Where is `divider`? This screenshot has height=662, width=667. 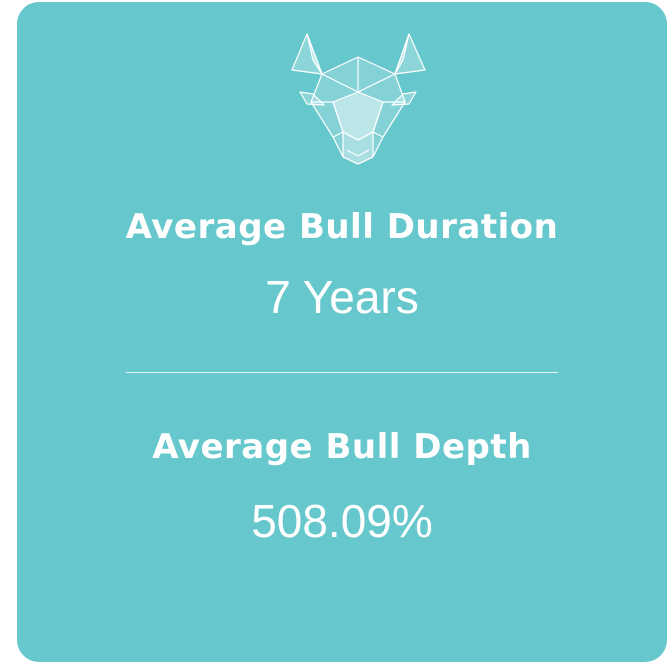 divider is located at coordinates (342, 372).